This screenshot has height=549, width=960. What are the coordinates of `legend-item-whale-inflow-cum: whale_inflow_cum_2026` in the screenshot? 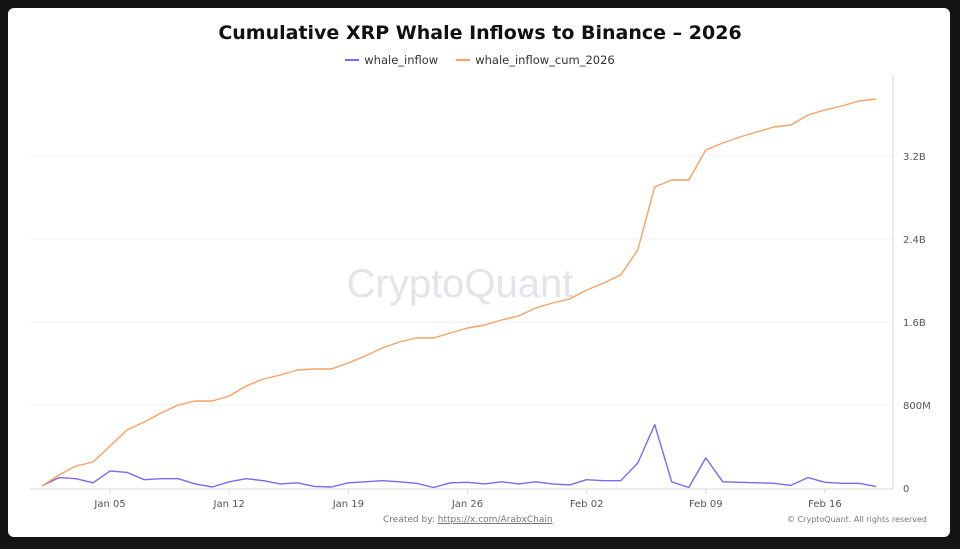 It's located at (535, 60).